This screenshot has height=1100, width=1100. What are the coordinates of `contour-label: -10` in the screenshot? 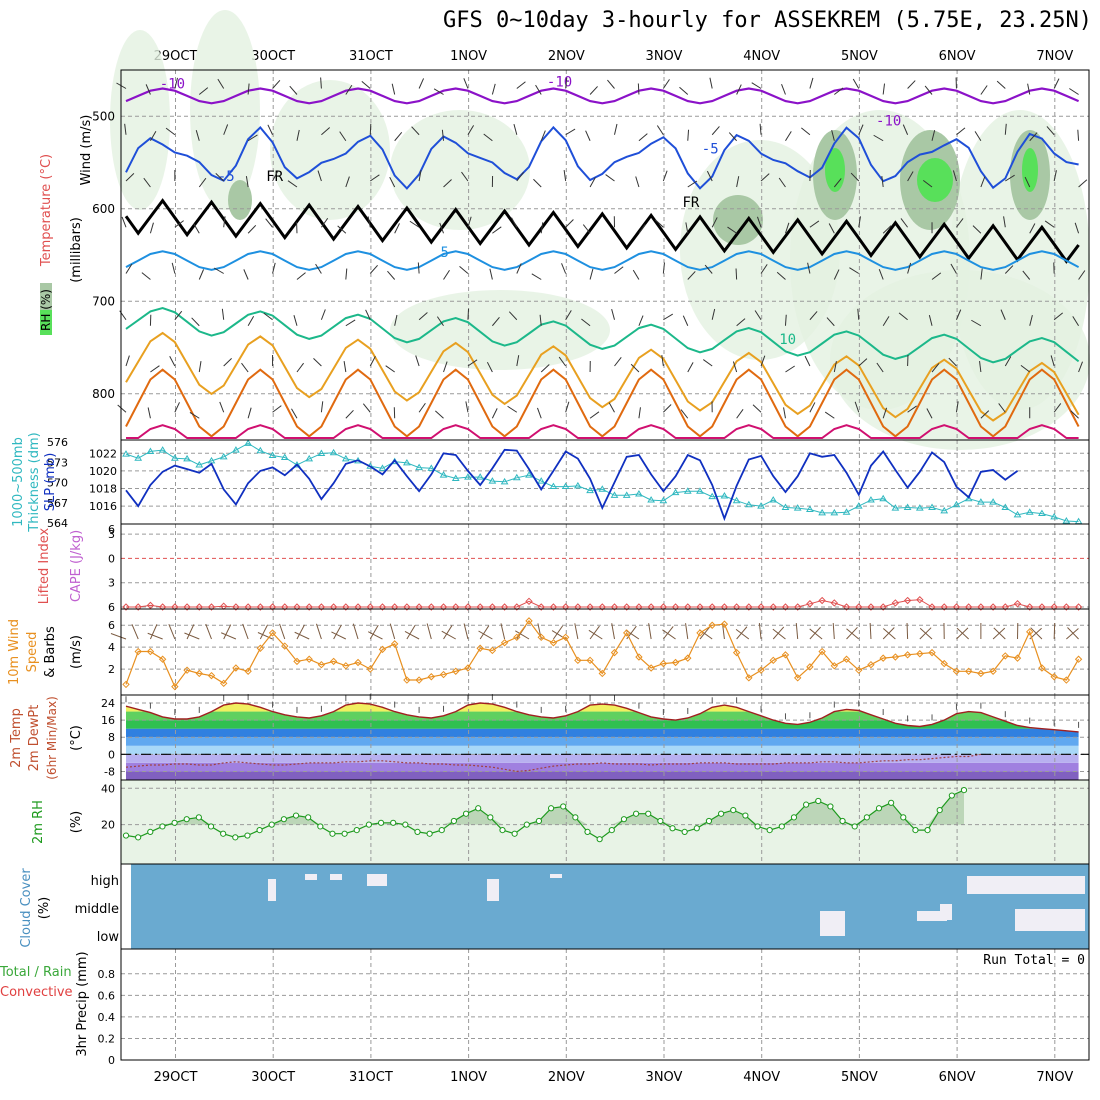 It's located at (888, 122).